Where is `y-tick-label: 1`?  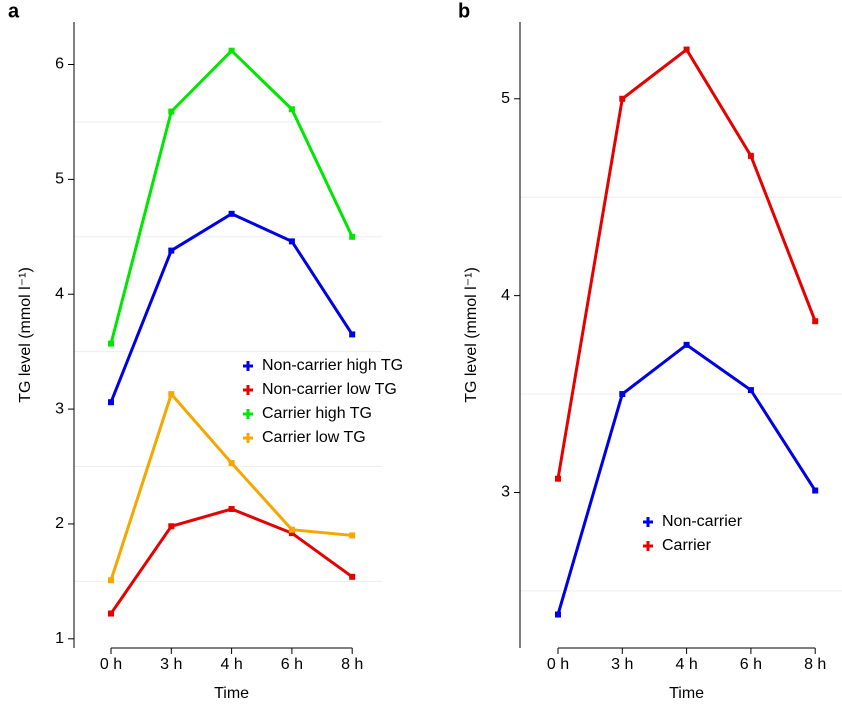
y-tick-label: 1 is located at coordinates (59, 638).